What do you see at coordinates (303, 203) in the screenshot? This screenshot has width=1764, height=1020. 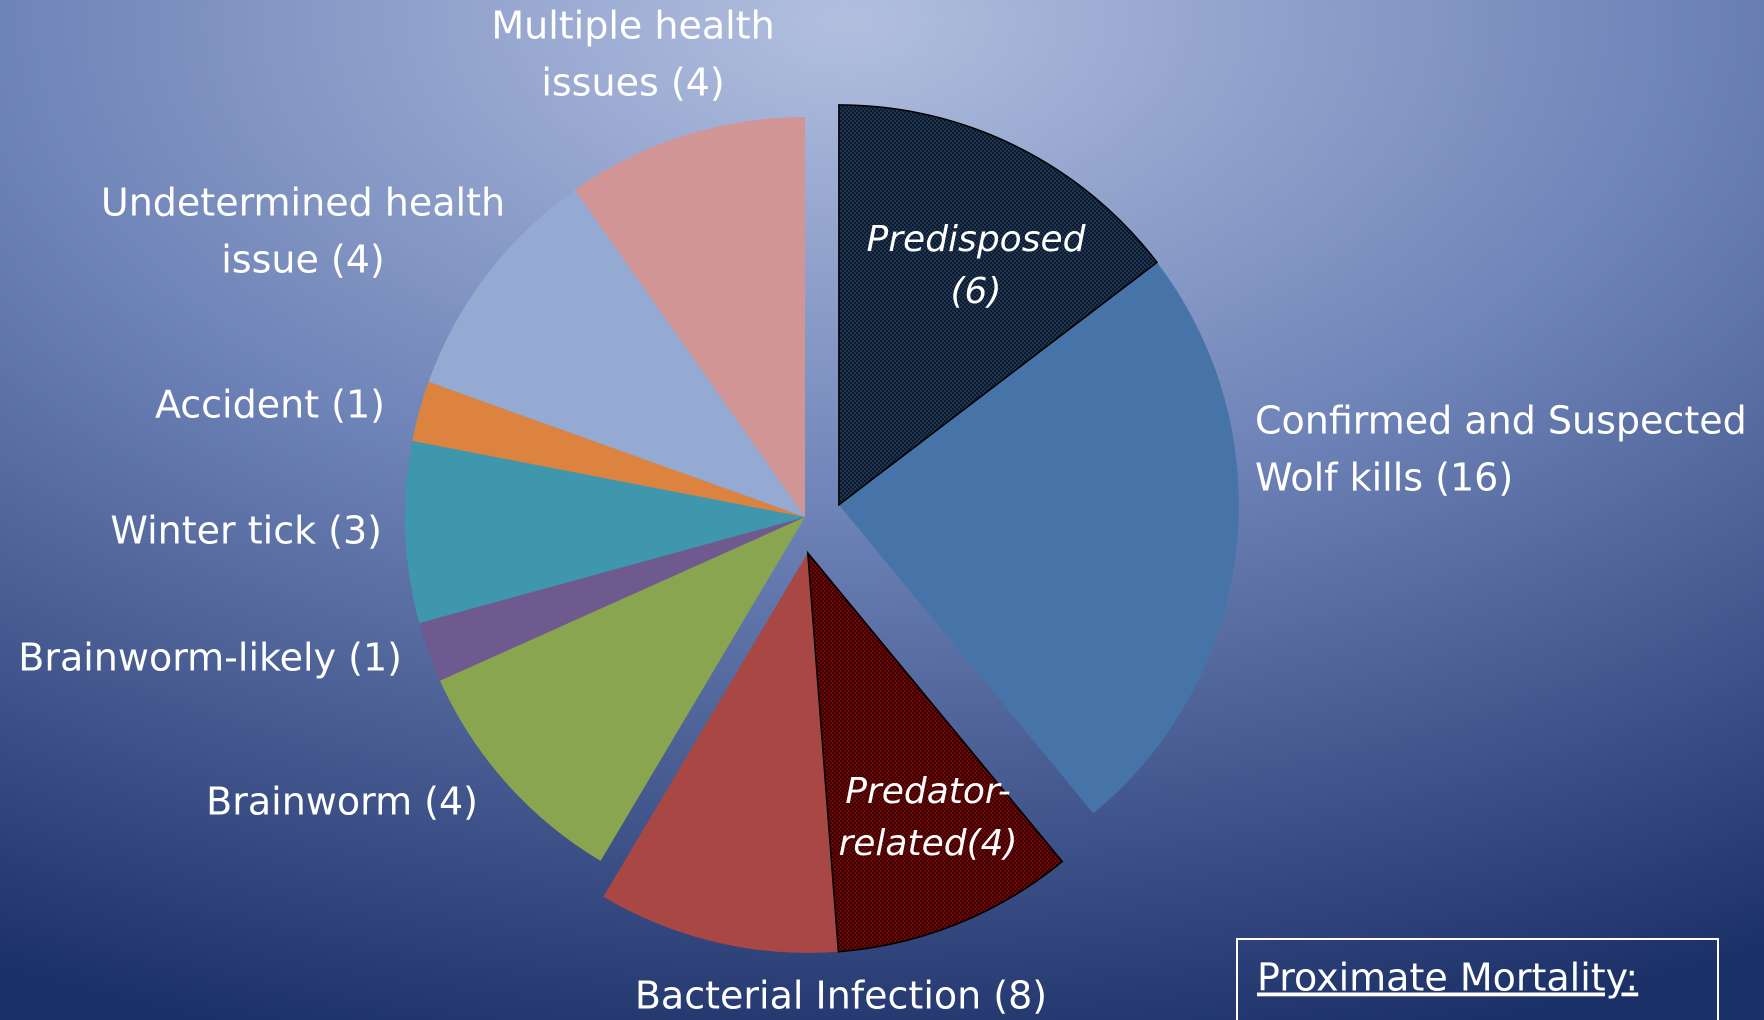 I see `slice-label: Undetermined health` at bounding box center [303, 203].